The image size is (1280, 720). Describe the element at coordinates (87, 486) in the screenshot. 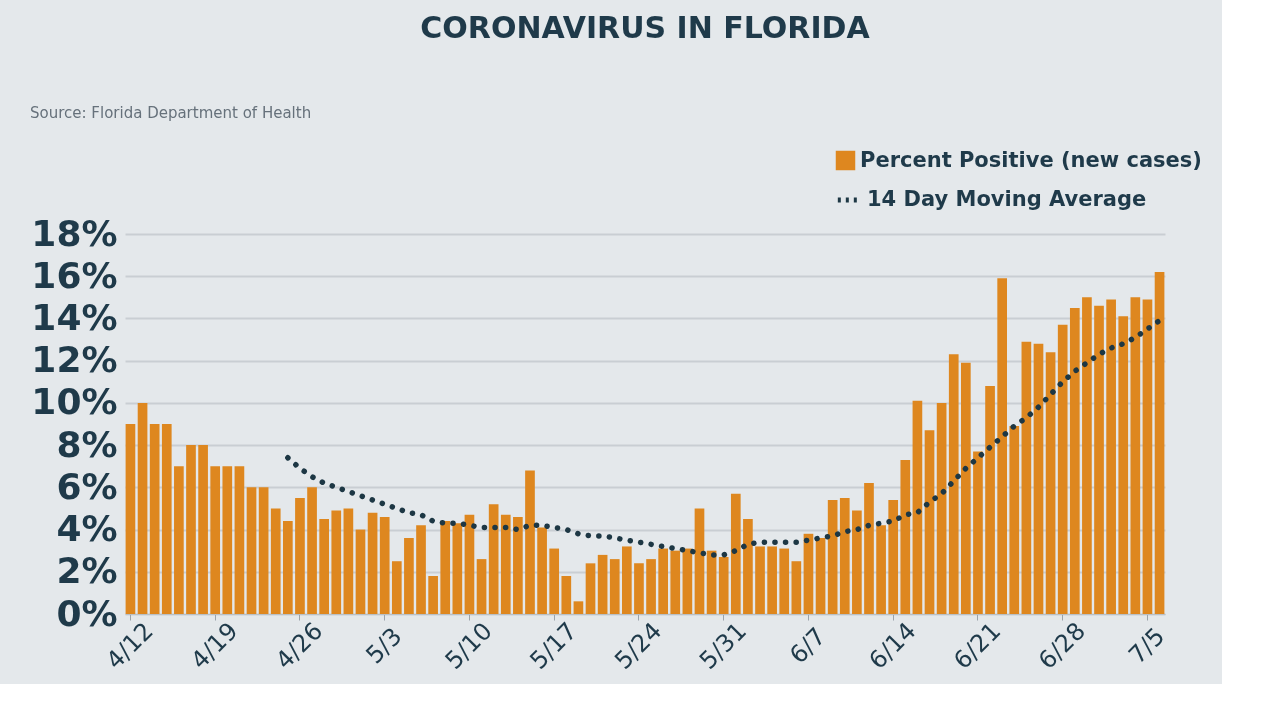

I see `y-tick-label: 6%` at that location.